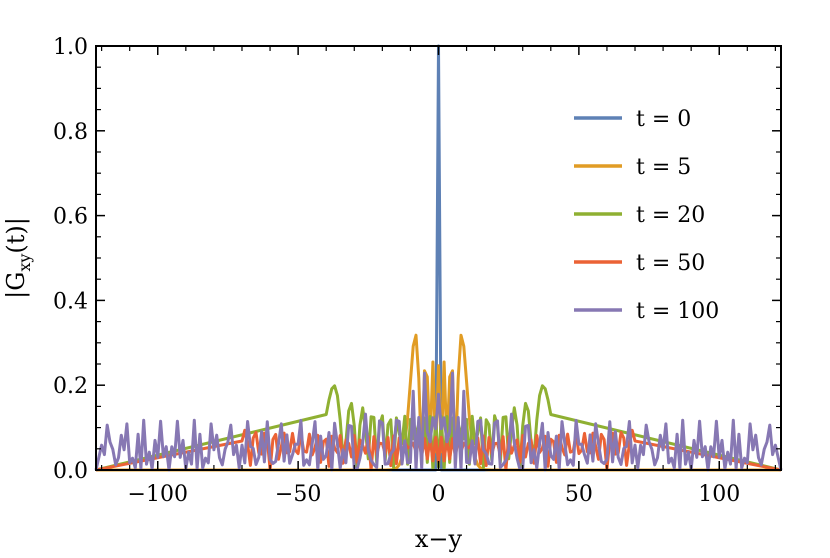  I want to click on x-tick-label: 50, so click(579, 494).